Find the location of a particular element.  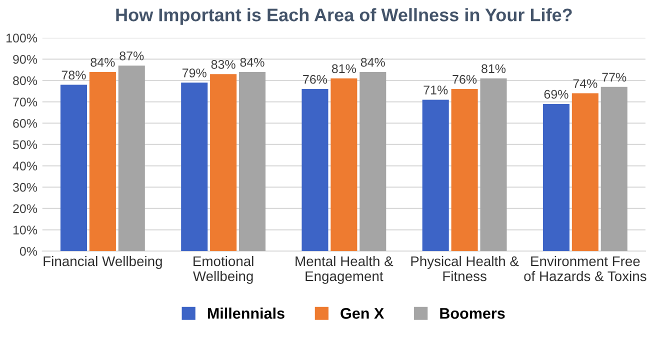

data-label: 79% is located at coordinates (194, 73).